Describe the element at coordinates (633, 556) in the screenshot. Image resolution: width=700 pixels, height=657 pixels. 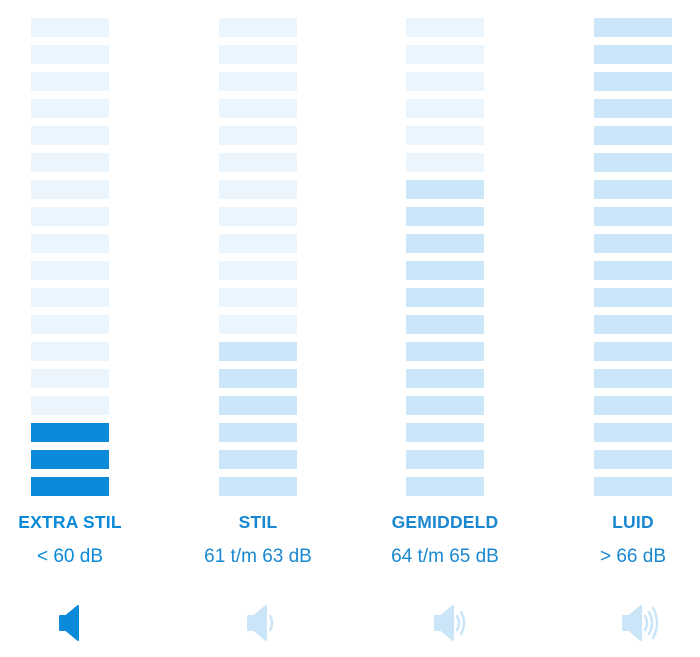
I see `level-range: > 66 dB` at that location.